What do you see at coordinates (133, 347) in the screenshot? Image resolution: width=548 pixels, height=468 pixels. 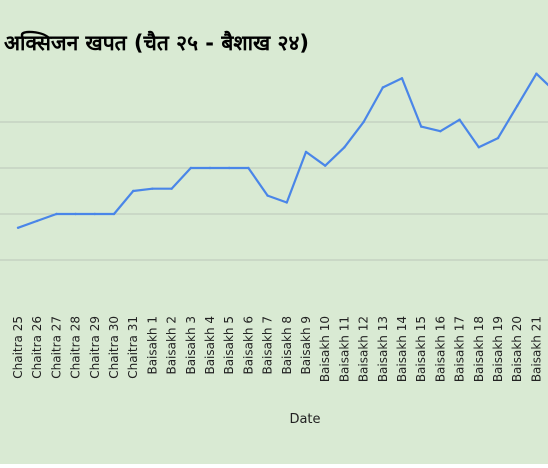 I see `x-tick-label: Chaitra 31` at bounding box center [133, 347].